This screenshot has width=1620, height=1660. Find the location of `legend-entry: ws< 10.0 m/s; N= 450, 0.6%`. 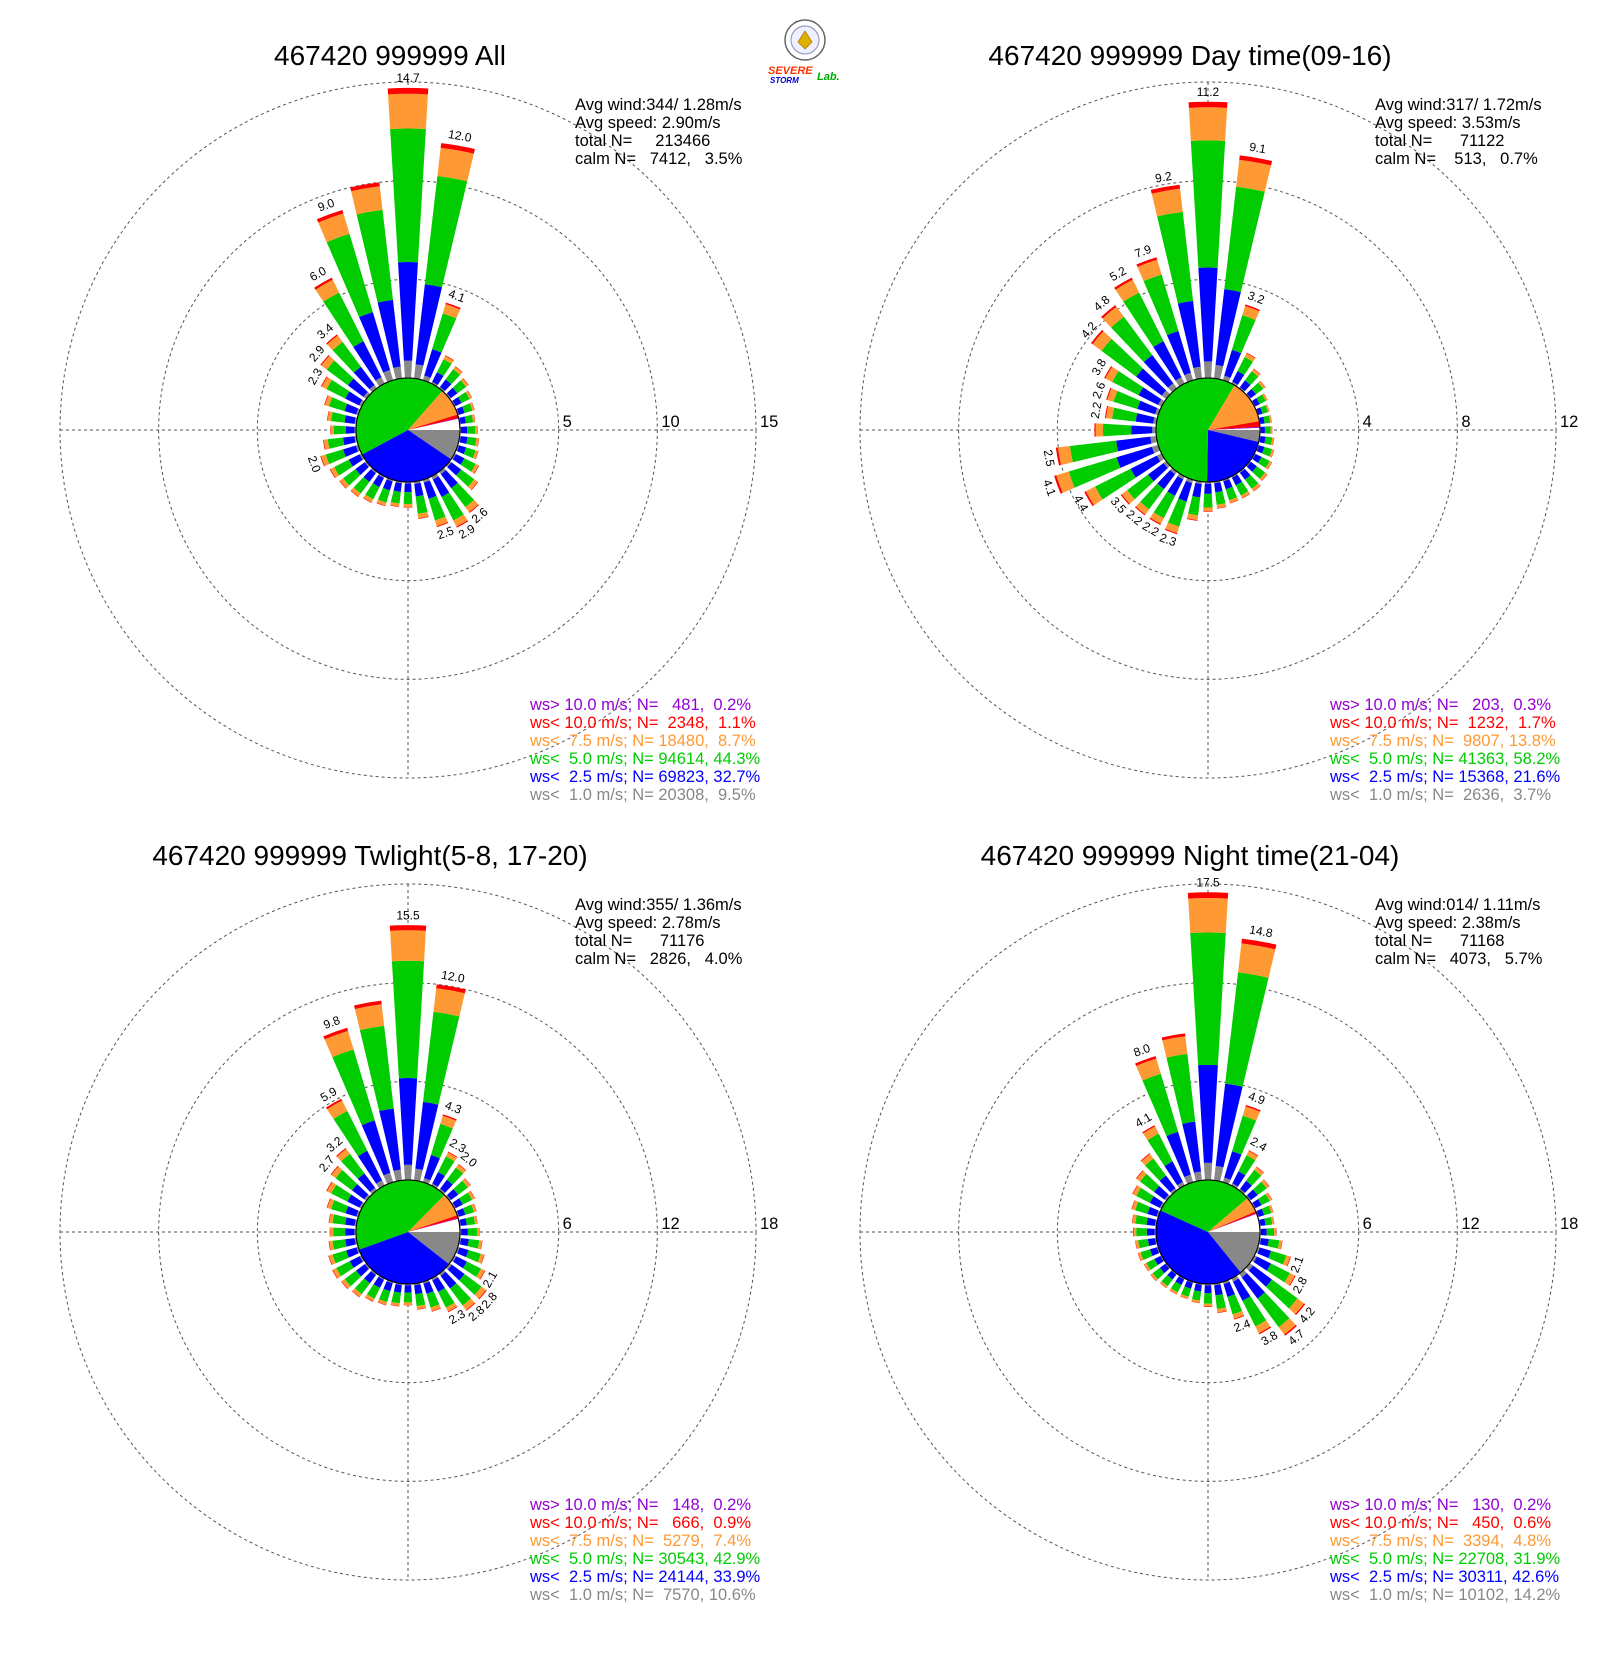

legend-entry: ws< 10.0 m/s; N= 450, 0.6% is located at coordinates (1440, 1523).